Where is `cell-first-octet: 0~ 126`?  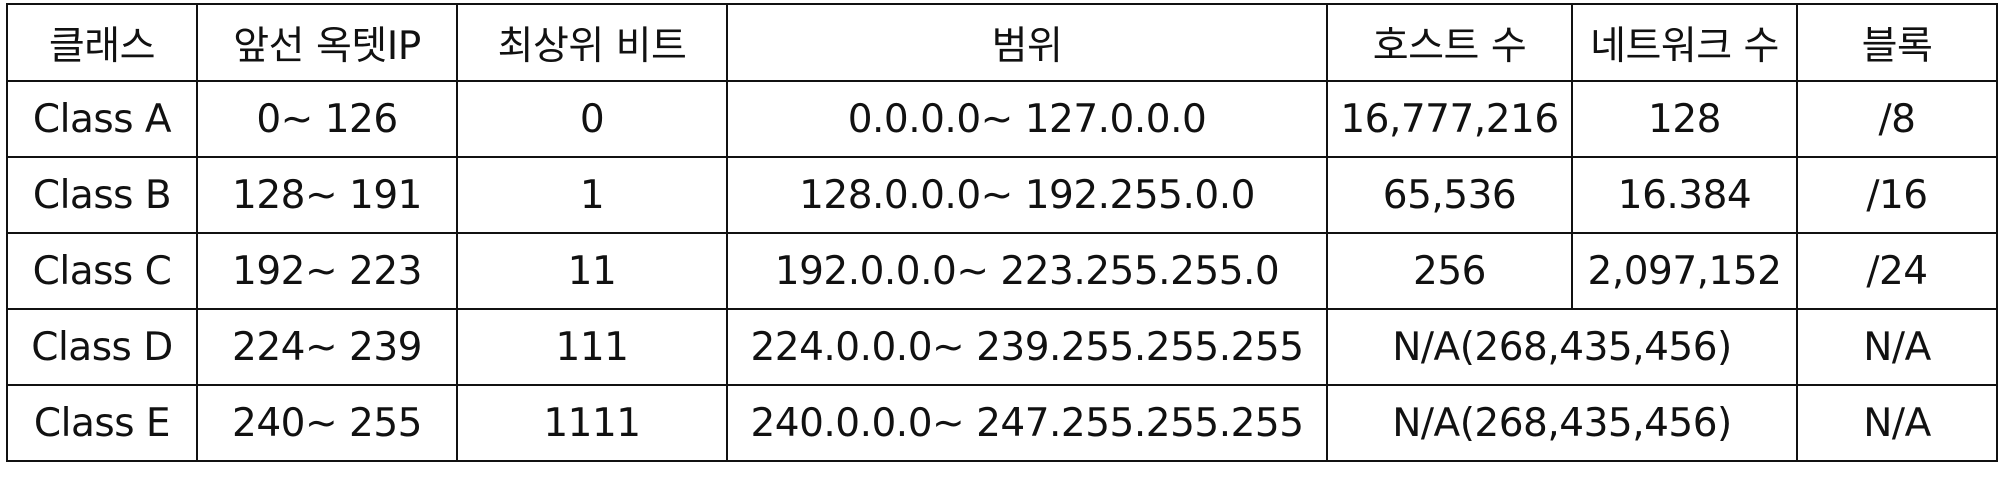 cell-first-octet: 0~ 126 is located at coordinates (327, 119).